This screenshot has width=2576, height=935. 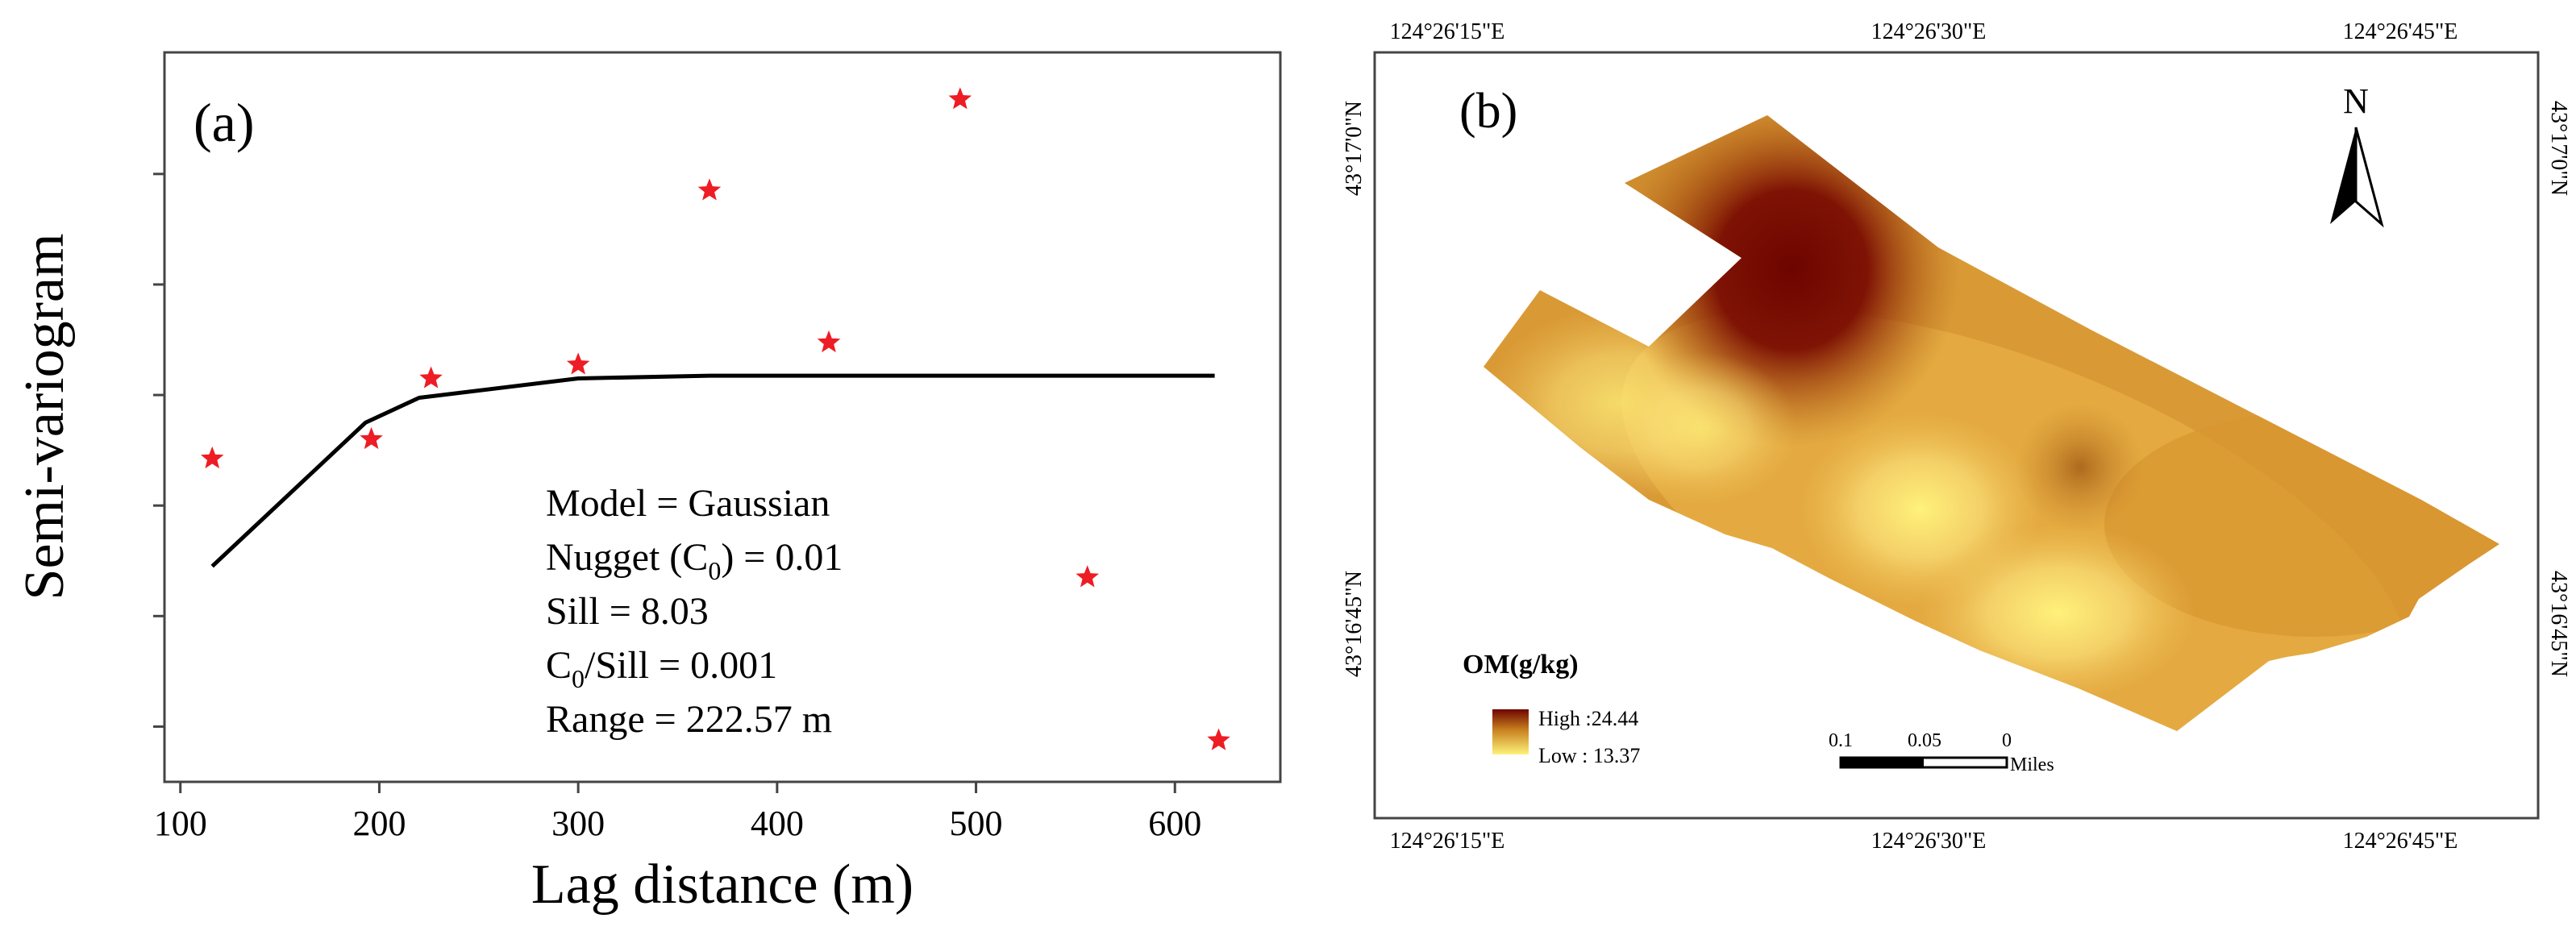 I want to click on scale-bar-fill, so click(x=1882, y=762).